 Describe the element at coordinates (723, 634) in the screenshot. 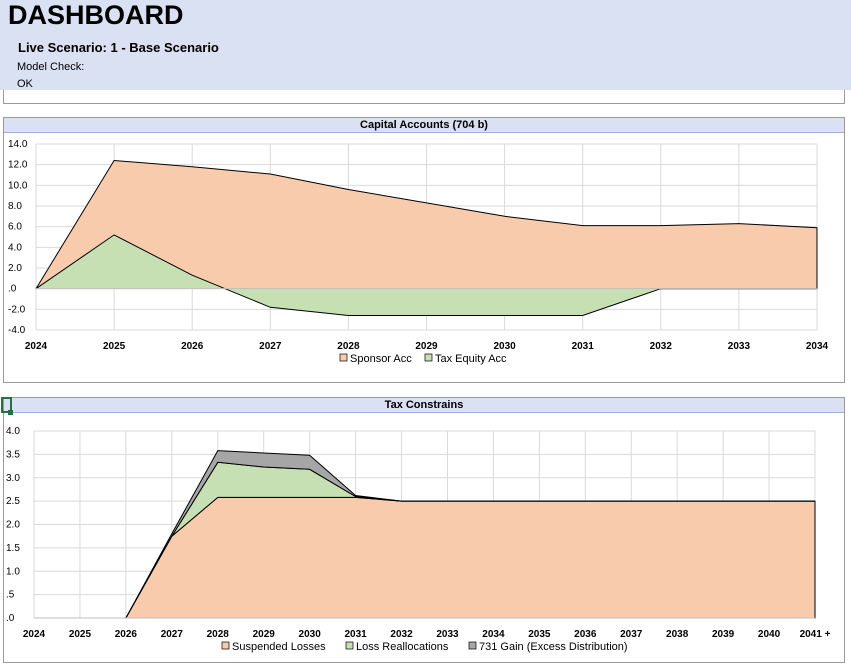

I see `x-tick-label: 2039` at that location.